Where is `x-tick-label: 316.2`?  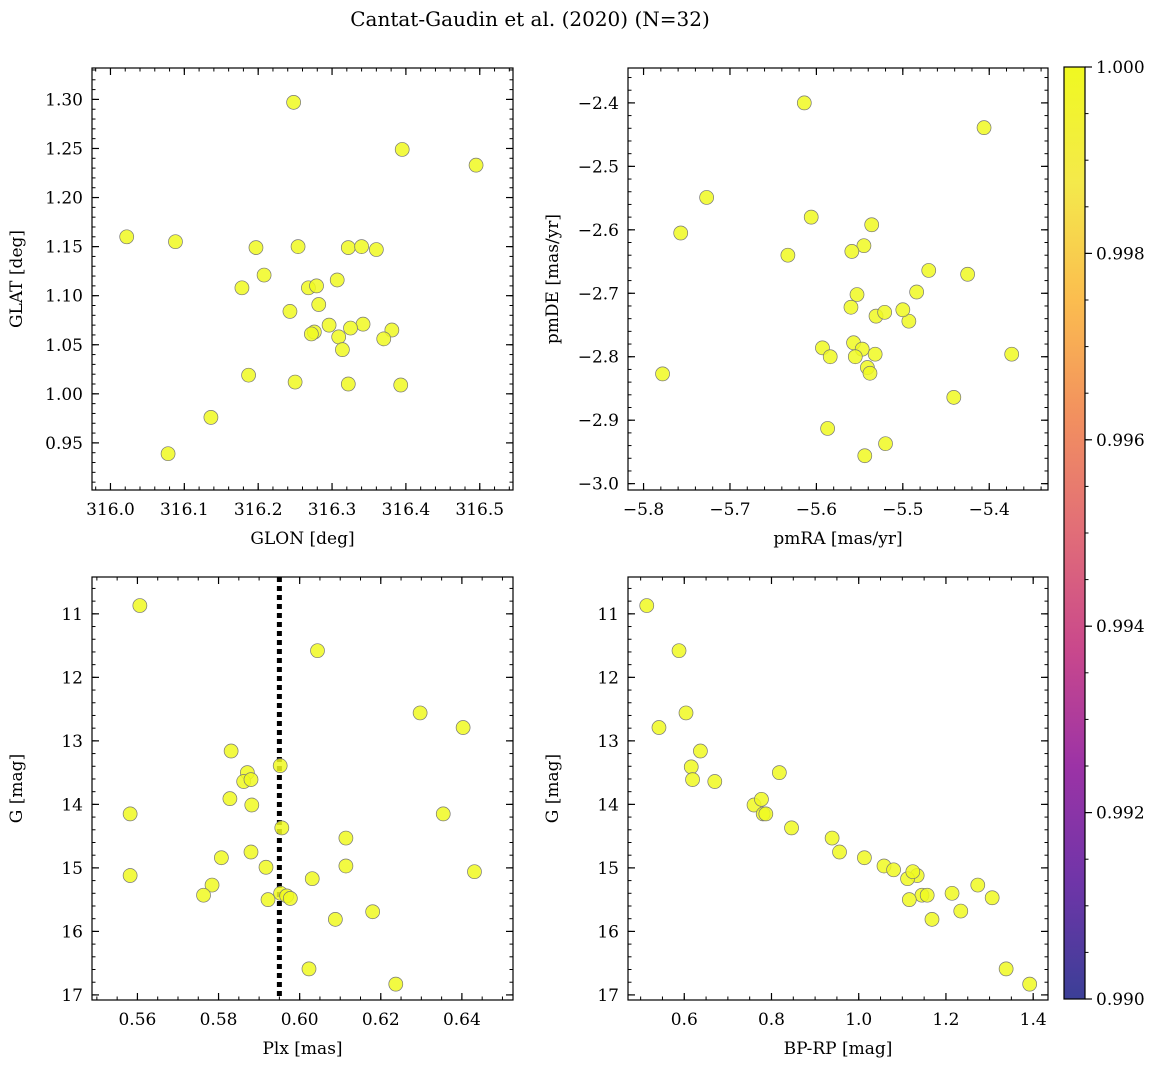
x-tick-label: 316.2 is located at coordinates (258, 510).